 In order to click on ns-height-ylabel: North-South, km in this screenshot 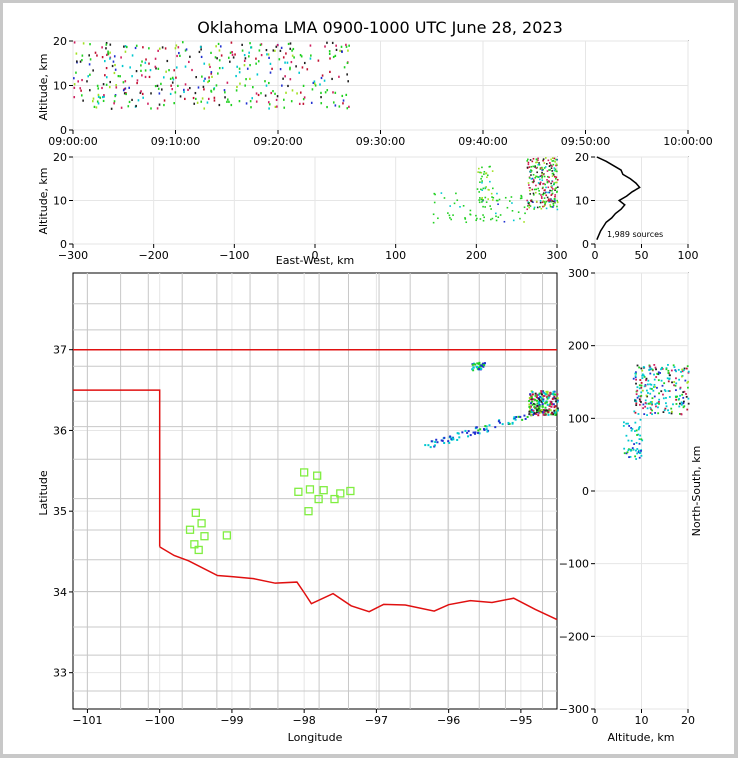, I will do `click(696, 491)`.